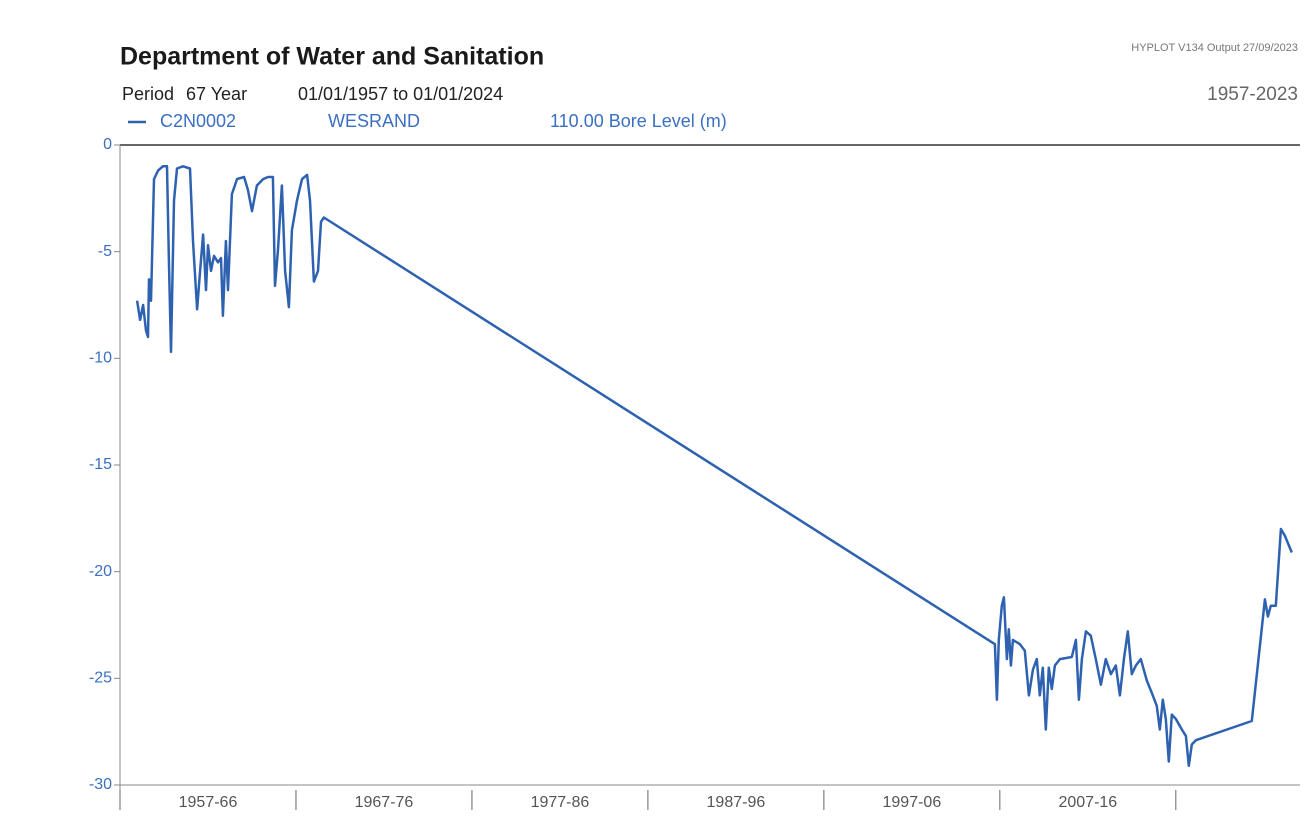 The height and width of the screenshot is (828, 1312). What do you see at coordinates (332, 57) in the screenshot?
I see `chart-title: Department of Water and Sanitation` at bounding box center [332, 57].